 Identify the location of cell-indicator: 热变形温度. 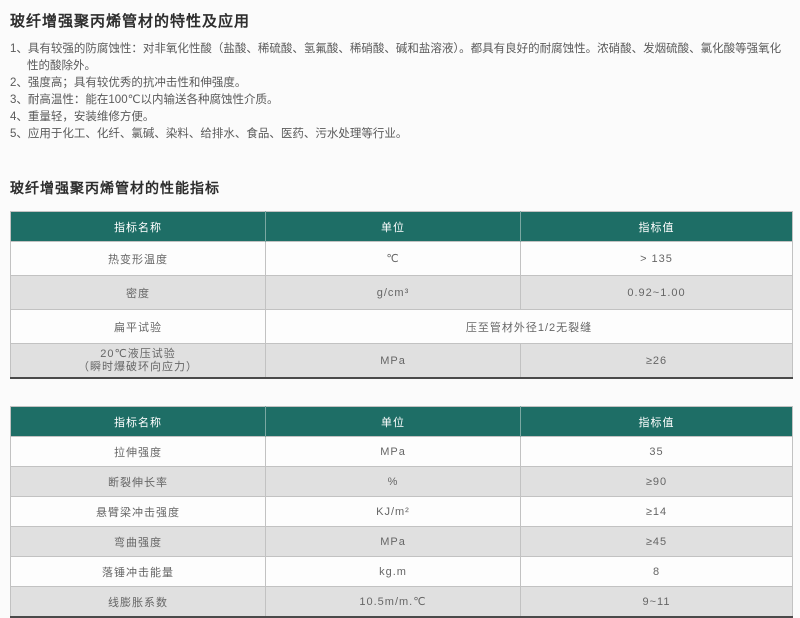
(138, 258).